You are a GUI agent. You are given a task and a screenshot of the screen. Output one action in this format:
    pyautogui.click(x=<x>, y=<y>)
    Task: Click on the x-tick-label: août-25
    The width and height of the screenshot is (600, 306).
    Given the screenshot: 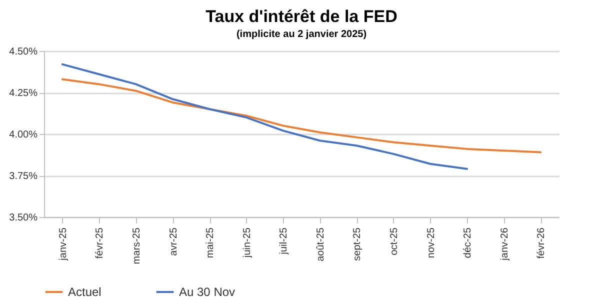 What is the action you would take?
    pyautogui.click(x=320, y=244)
    